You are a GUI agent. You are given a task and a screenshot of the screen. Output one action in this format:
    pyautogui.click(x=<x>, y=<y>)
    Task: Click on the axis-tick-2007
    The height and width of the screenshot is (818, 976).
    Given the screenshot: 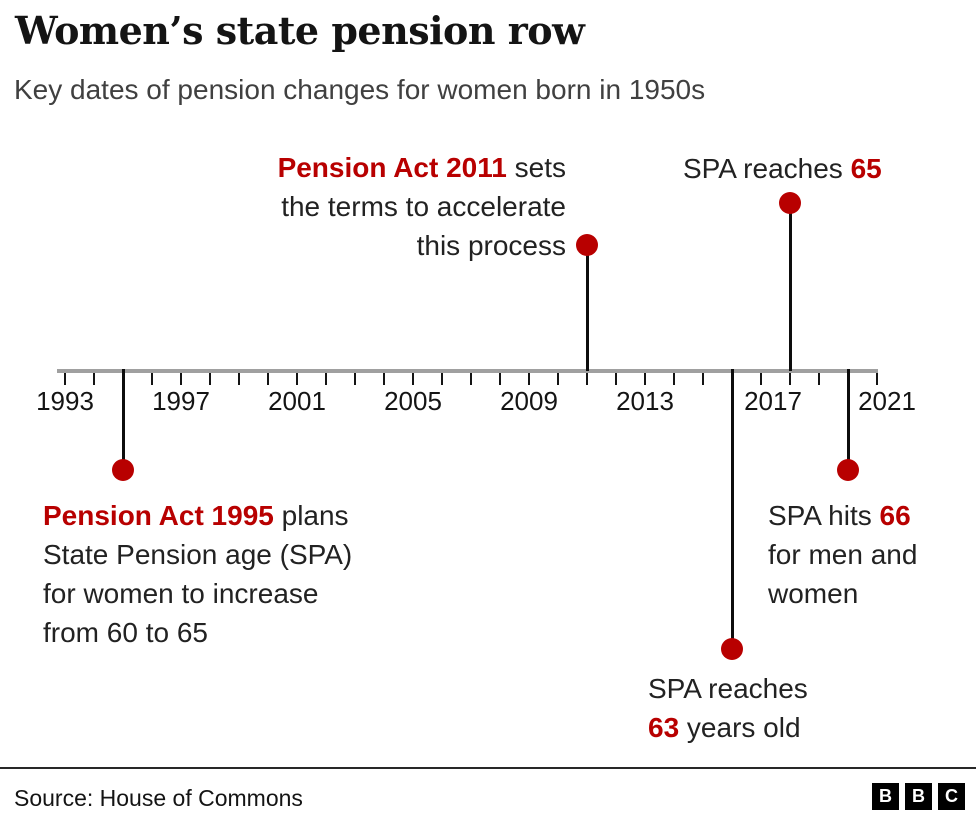 What is the action you would take?
    pyautogui.click(x=471, y=379)
    